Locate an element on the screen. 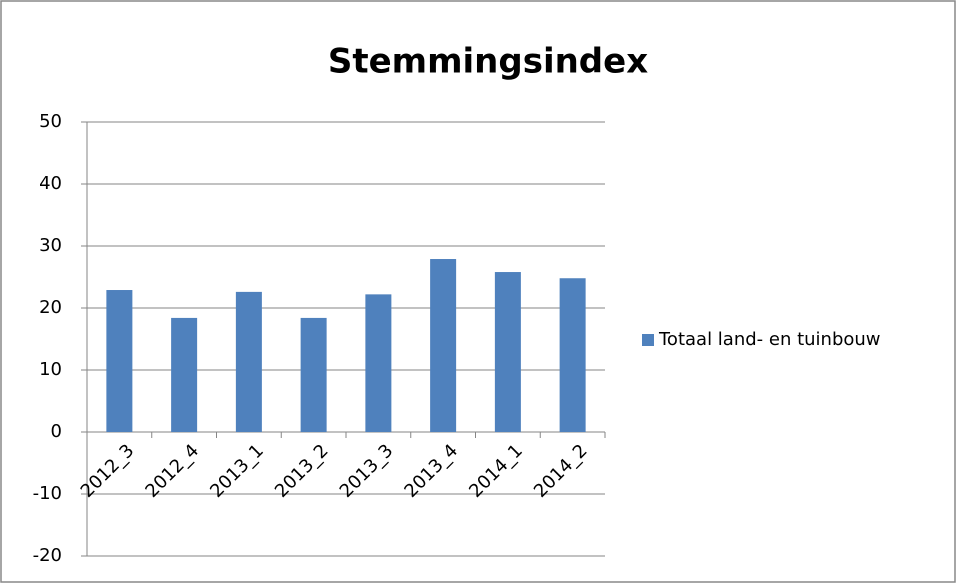  y-tick-label: 0 is located at coordinates (56, 431).